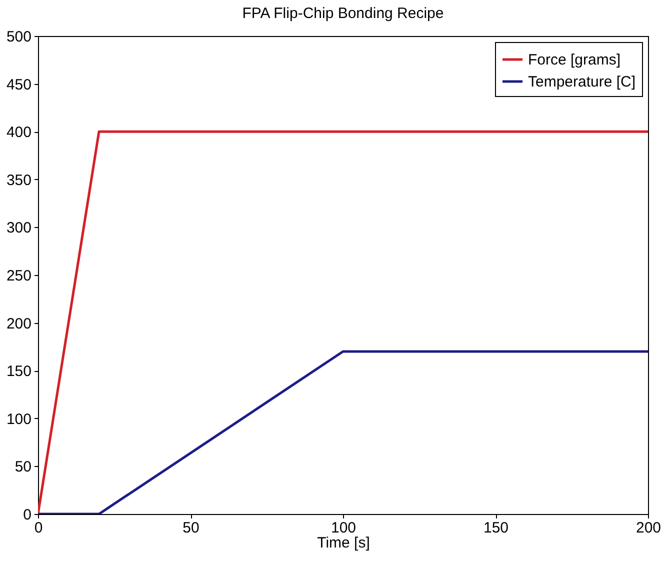 This screenshot has width=669, height=564. What do you see at coordinates (19, 180) in the screenshot?
I see `y-tick-label: 350` at bounding box center [19, 180].